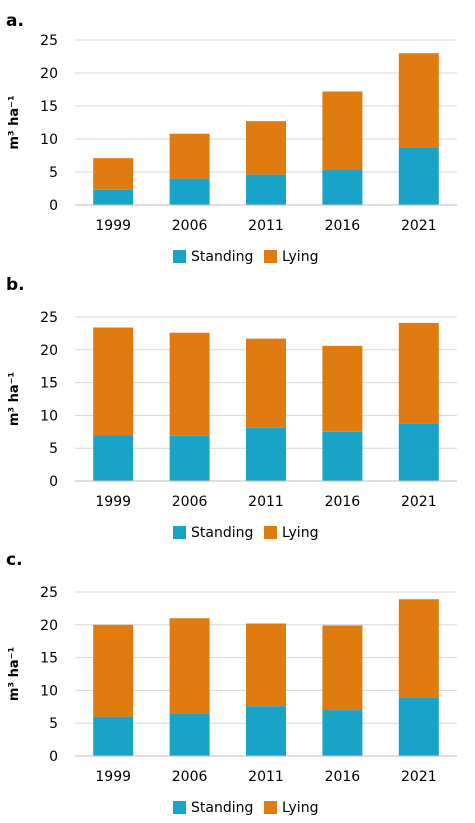 This screenshot has width=475, height=823. What do you see at coordinates (15, 21) in the screenshot?
I see `panel-label: a.` at bounding box center [15, 21].